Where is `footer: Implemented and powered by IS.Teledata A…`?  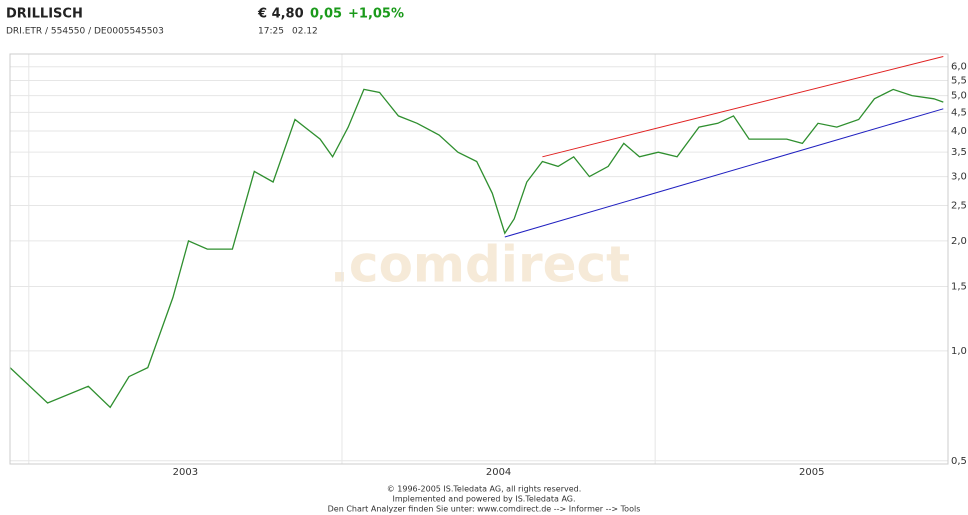
footer: Implemented and powered by IS.Teledata A… is located at coordinates (483, 499).